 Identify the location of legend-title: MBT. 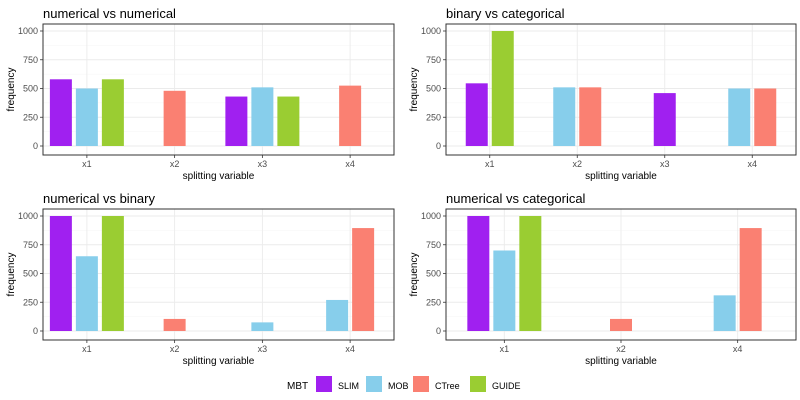
(297, 386).